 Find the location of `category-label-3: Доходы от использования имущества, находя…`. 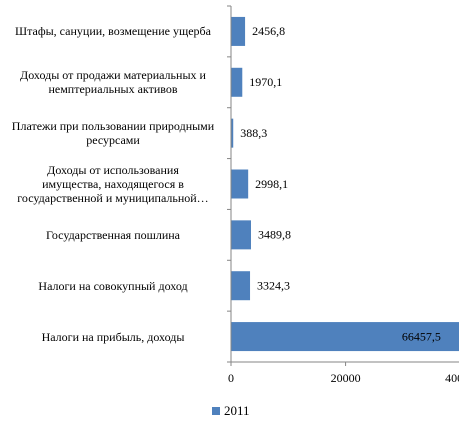

category-label-3: Доходы от использования имущества, находя… is located at coordinates (113, 184).